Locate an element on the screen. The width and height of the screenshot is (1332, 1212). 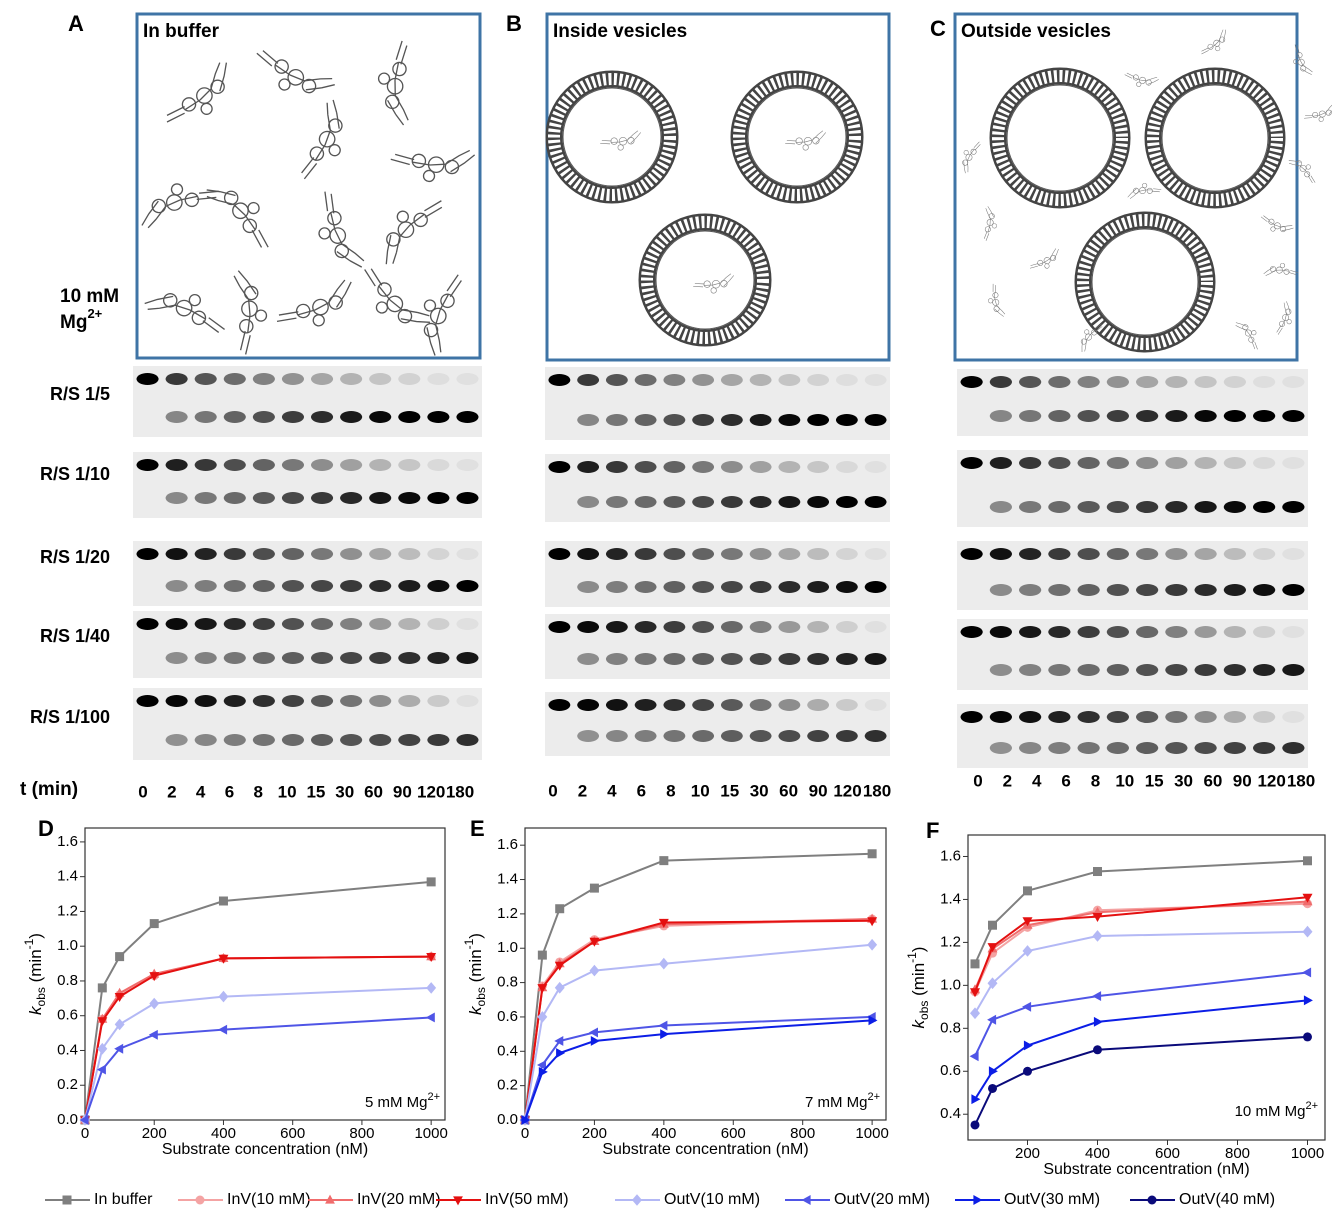
annotation-sup: 2+ is located at coordinates (873, 1097).